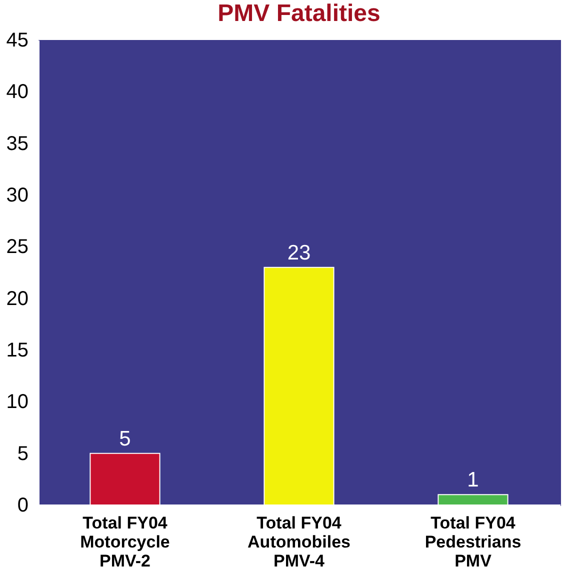 The height and width of the screenshot is (574, 572). Describe the element at coordinates (17, 247) in the screenshot. I see `y-tick-label: 25` at that location.